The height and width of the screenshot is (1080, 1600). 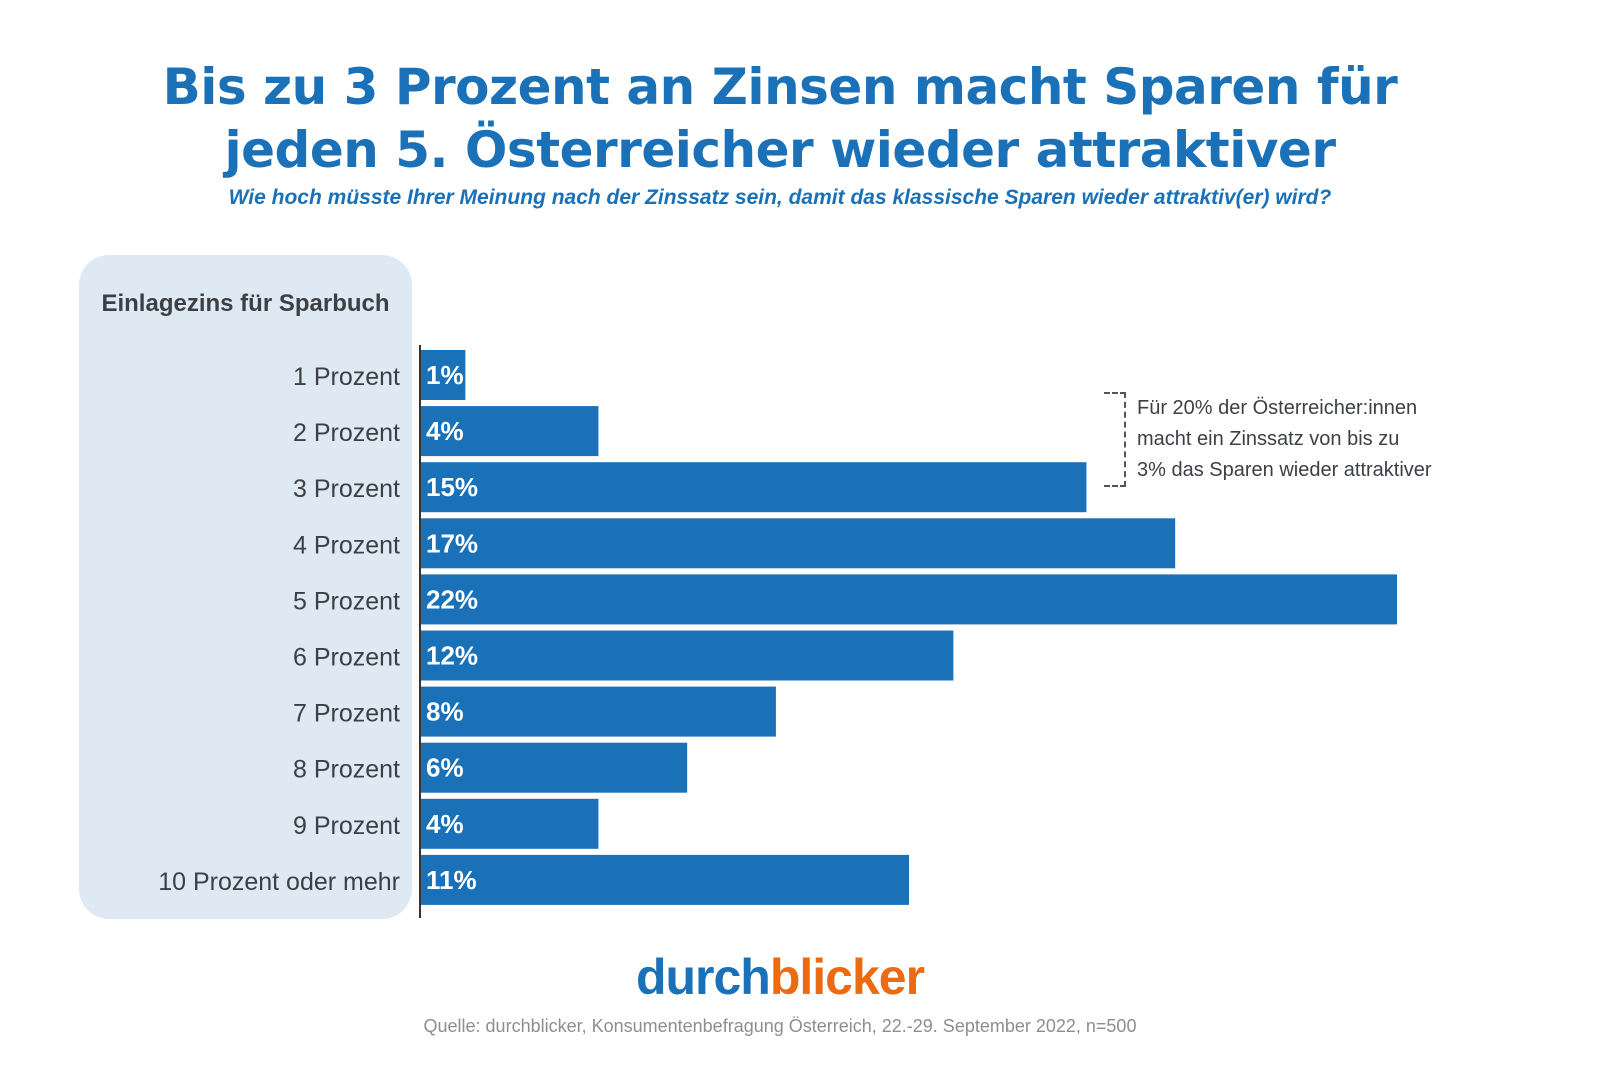 I want to click on category-label: 5 Prozent, so click(x=346, y=601).